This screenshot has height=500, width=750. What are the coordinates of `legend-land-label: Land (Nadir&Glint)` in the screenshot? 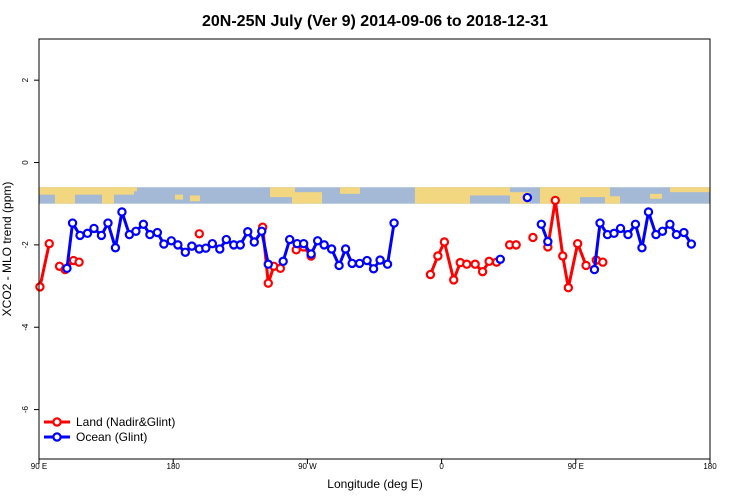 It's located at (125, 422).